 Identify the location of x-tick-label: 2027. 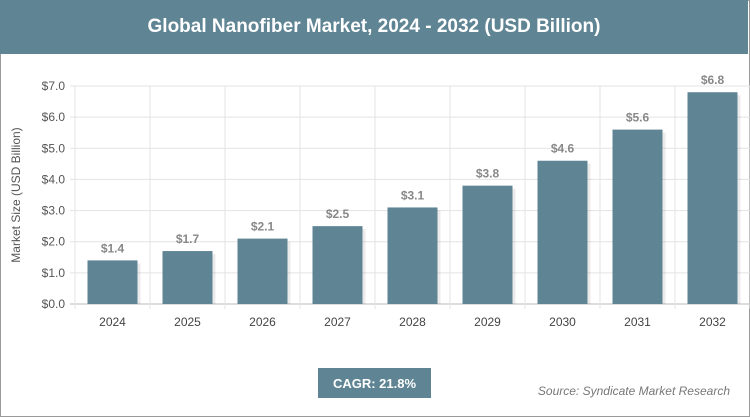
(337, 322).